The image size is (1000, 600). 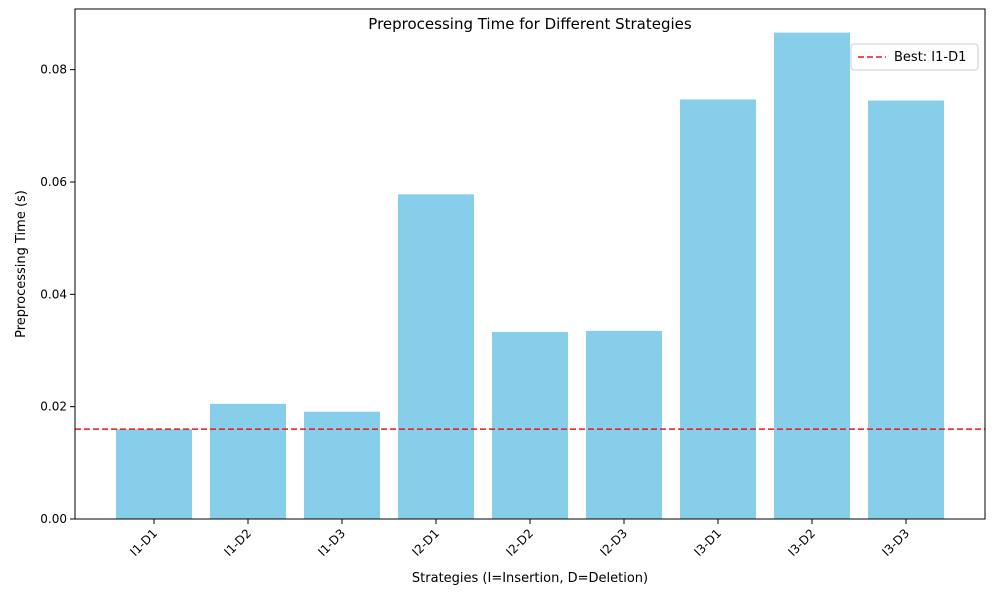 I want to click on bar-i1-d3, so click(x=342, y=465).